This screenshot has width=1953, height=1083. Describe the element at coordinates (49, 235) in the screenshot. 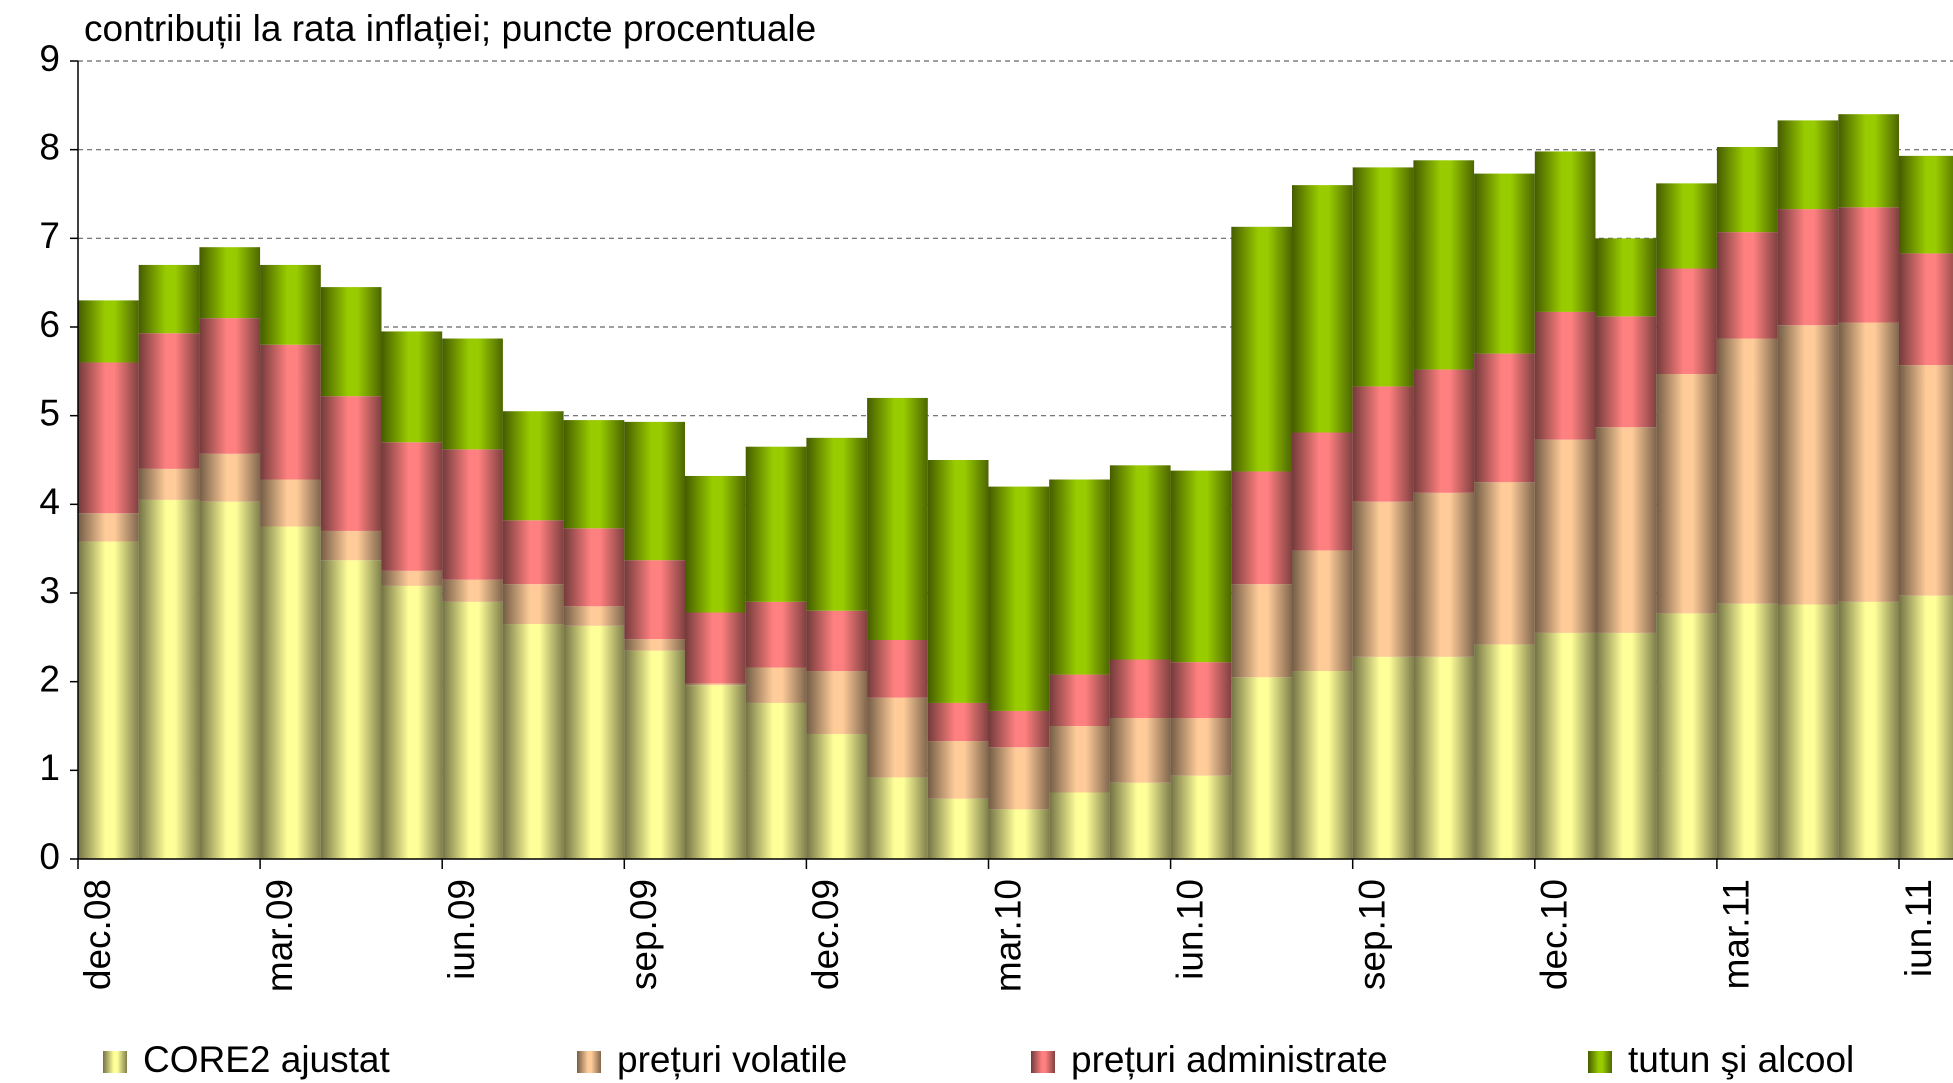

I see `y-tick-label: 7` at that location.